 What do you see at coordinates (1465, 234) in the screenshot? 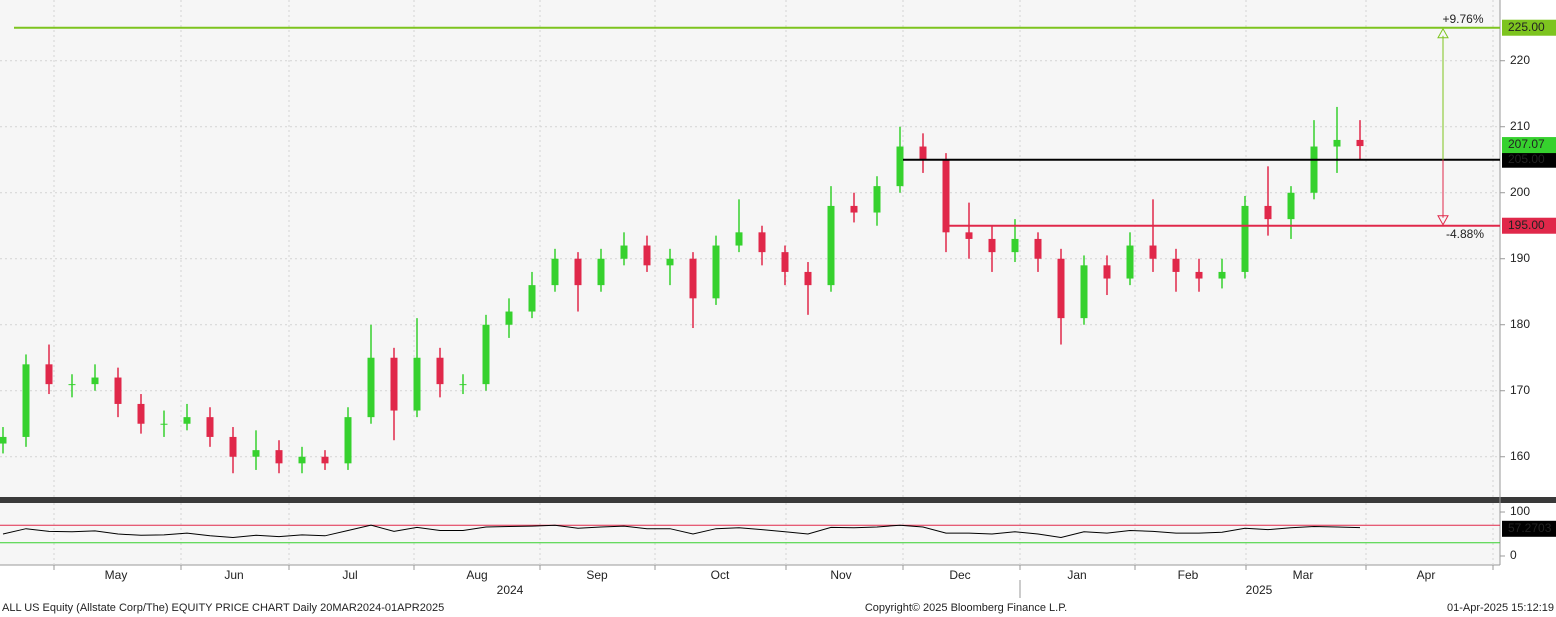
I see `annotation: -4.88%` at bounding box center [1465, 234].